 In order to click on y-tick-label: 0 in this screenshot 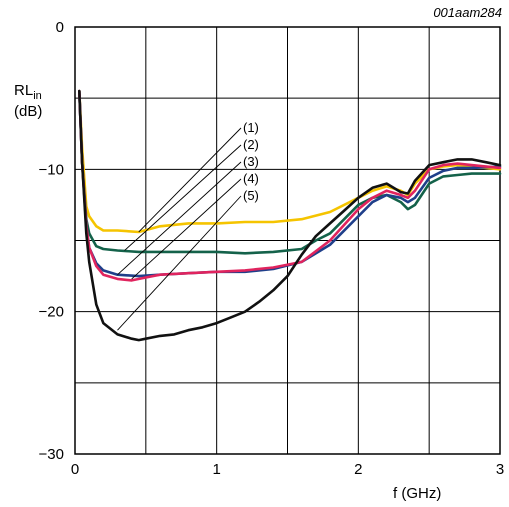, I will do `click(60, 27)`.